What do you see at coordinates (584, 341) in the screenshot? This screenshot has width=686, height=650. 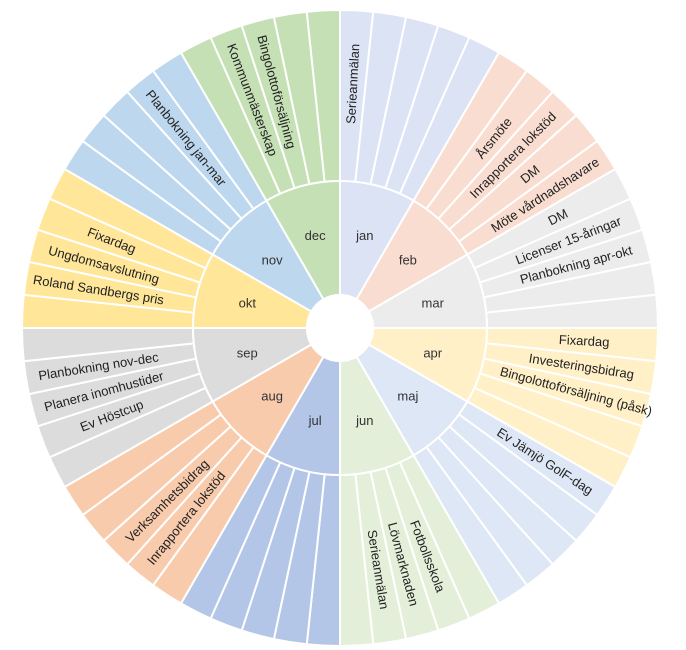 I see `event-label-apr-1: Fixardag` at bounding box center [584, 341].